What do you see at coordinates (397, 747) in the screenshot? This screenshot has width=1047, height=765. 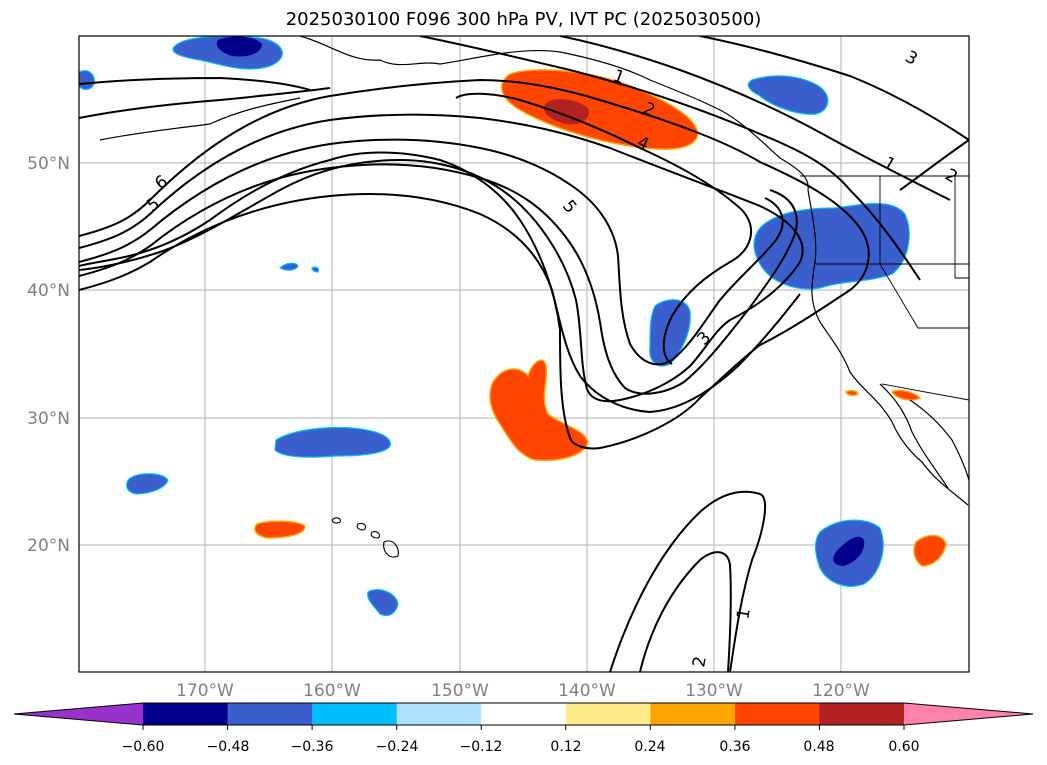 I see `colorbar-tick-label: −0.24` at bounding box center [397, 747].